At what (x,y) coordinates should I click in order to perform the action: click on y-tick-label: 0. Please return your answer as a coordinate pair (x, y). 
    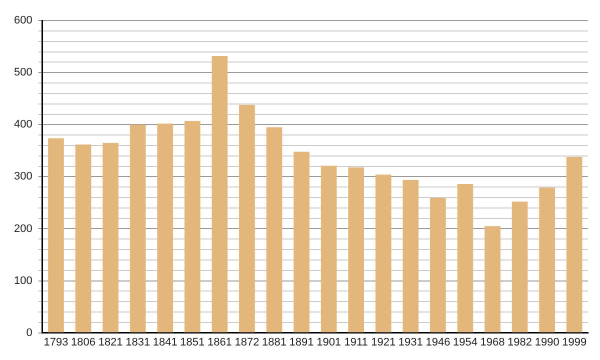
    Looking at the image, I should click on (29, 332).